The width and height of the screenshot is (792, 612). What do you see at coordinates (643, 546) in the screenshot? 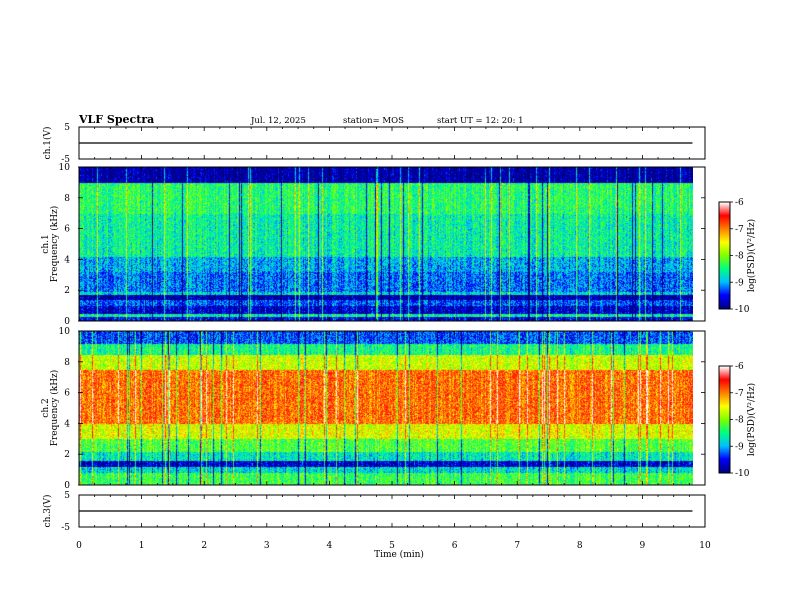
I see `x-tick-label: 9` at bounding box center [643, 546].